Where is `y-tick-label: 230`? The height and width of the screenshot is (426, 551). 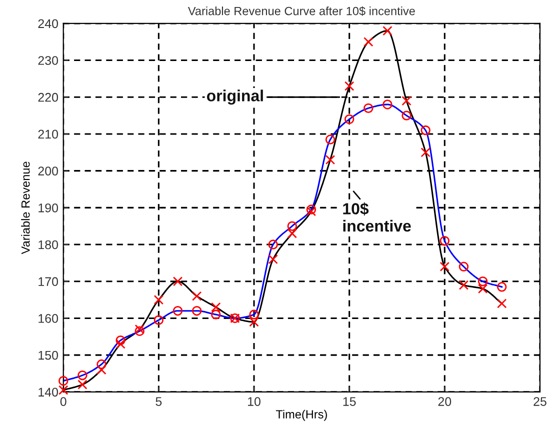
y-tick-label: 230 is located at coordinates (48, 60).